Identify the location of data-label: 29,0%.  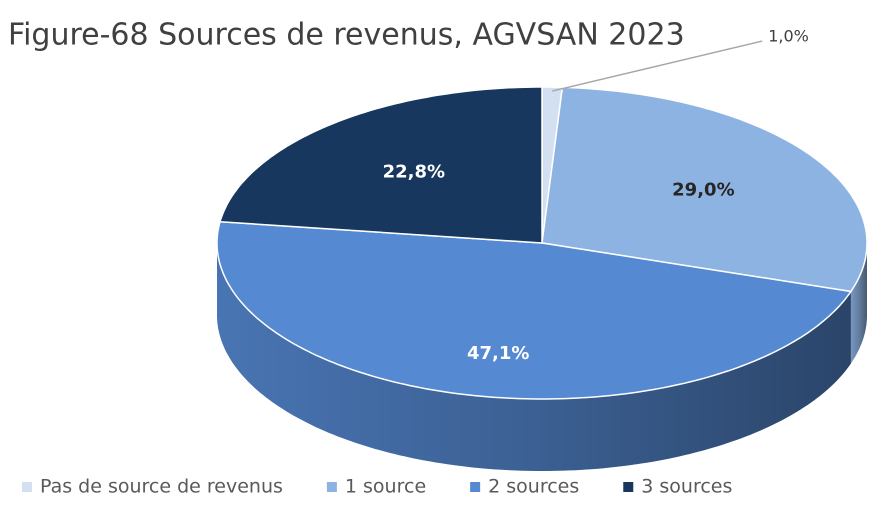
(703, 189).